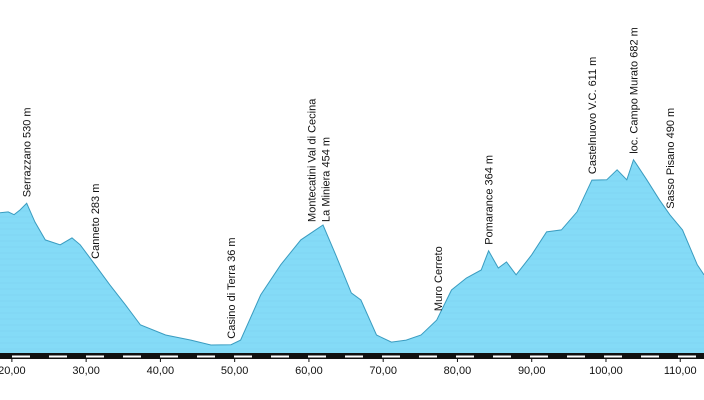 This screenshot has height=400, width=704. Describe the element at coordinates (235, 371) in the screenshot. I see `x-tick-label: 50,00` at that location.